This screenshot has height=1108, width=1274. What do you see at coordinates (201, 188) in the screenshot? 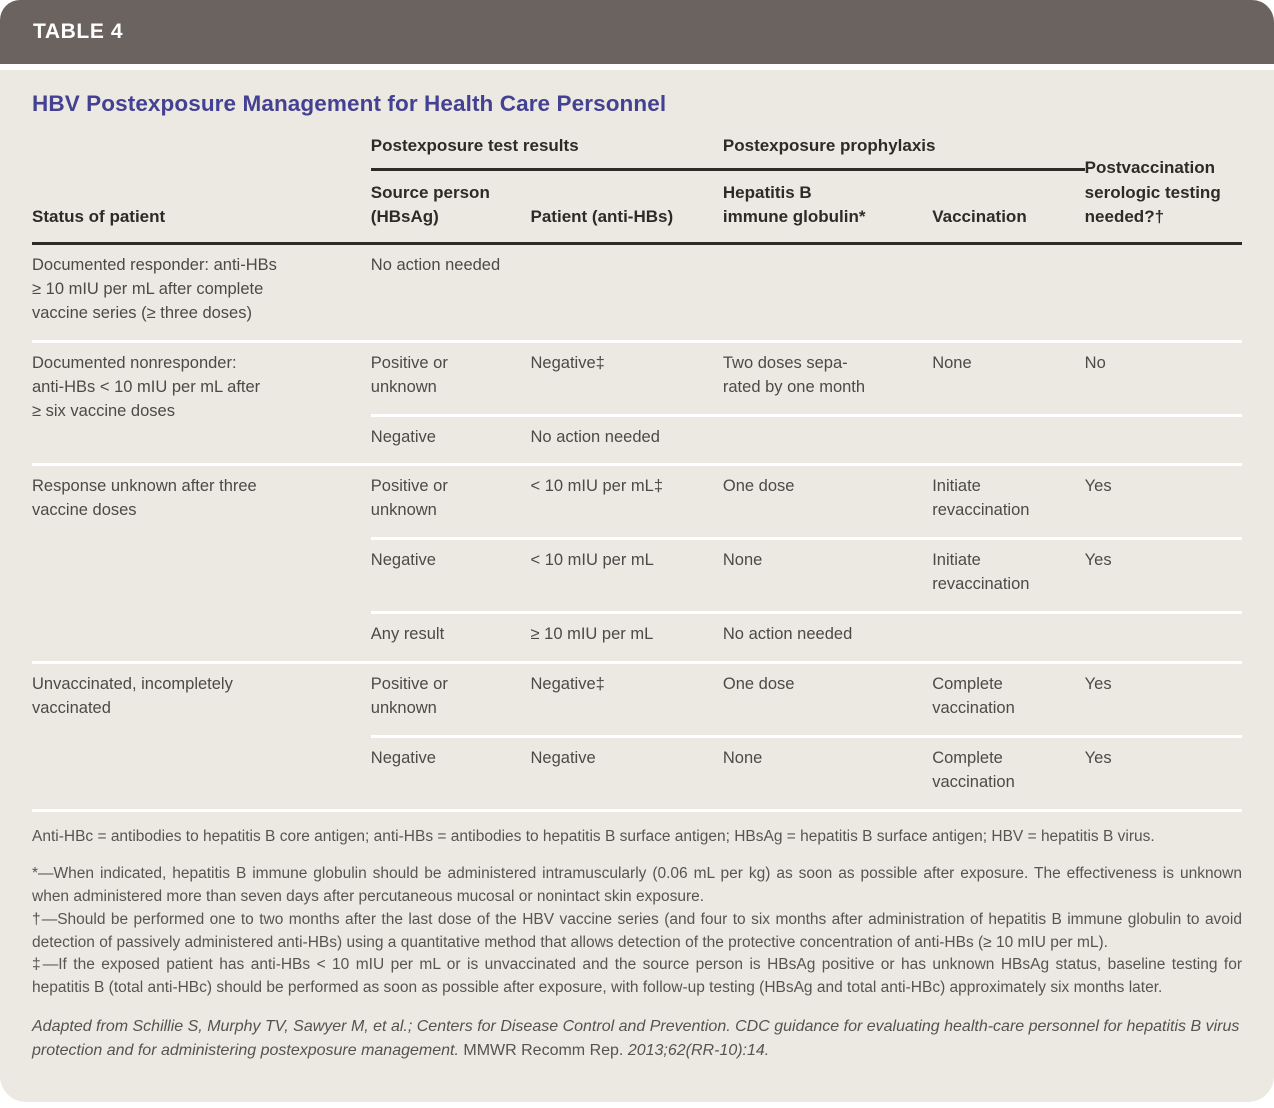
I see `column-header-status: Status of patient` at bounding box center [201, 188].